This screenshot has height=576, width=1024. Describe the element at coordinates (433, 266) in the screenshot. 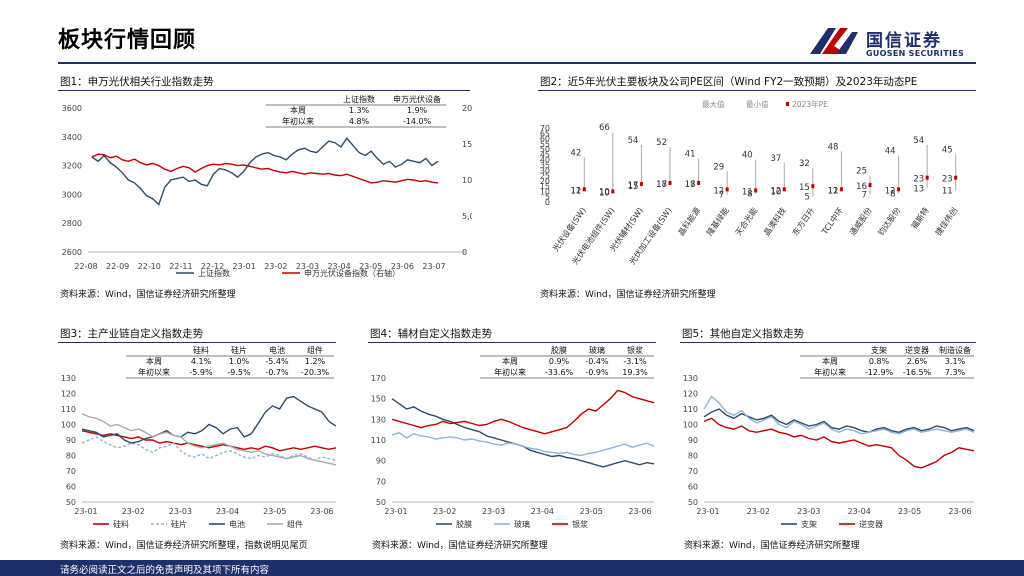

I see `c1-x-tick-11: 23-07` at that location.